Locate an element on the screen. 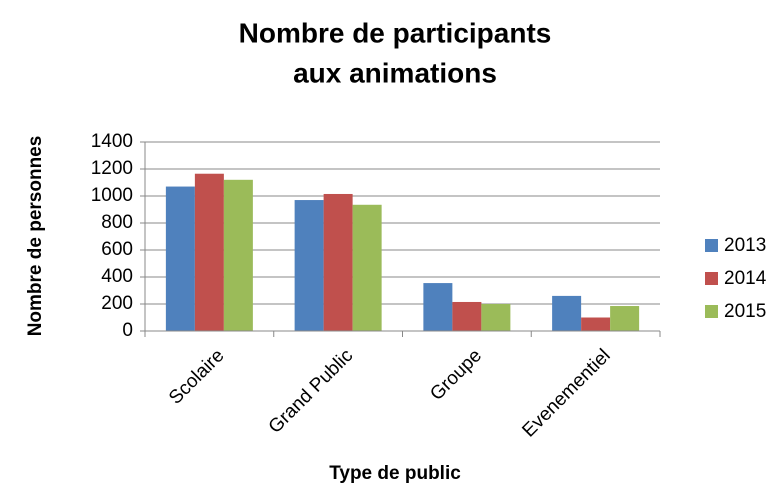  x-tick-label: Groupe is located at coordinates (456, 375).